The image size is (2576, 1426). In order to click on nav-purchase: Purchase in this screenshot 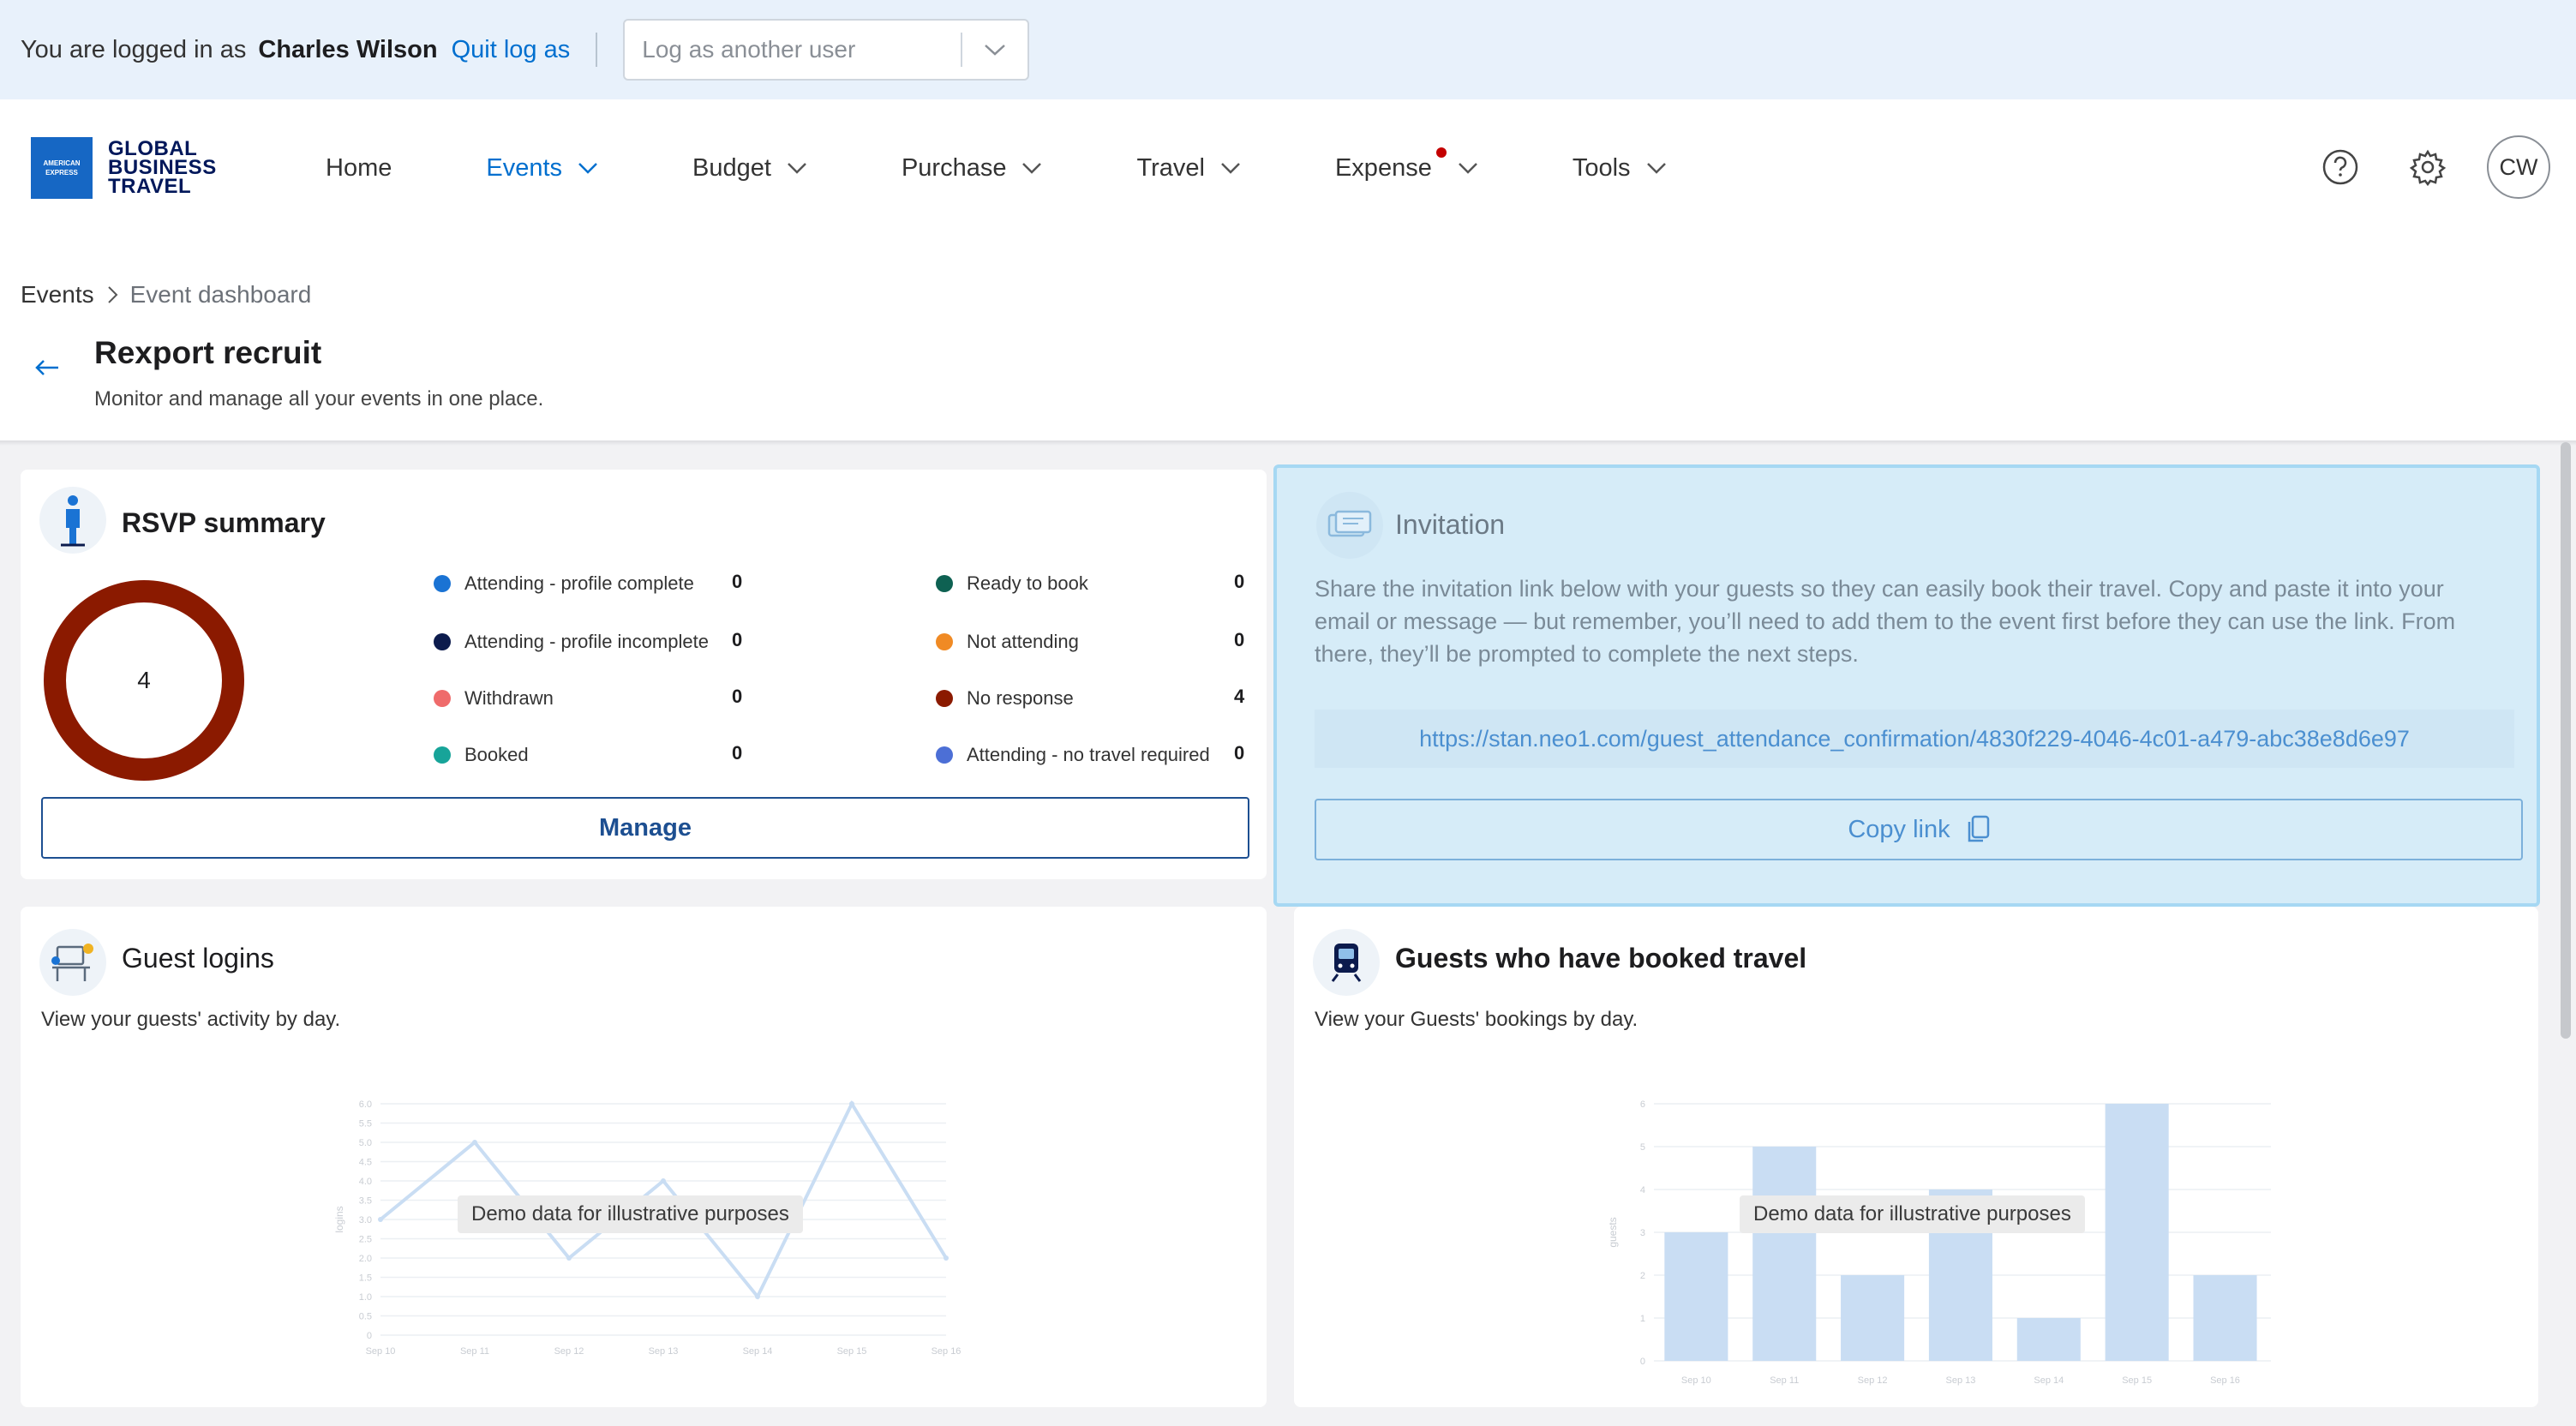, I will do `click(973, 168)`.